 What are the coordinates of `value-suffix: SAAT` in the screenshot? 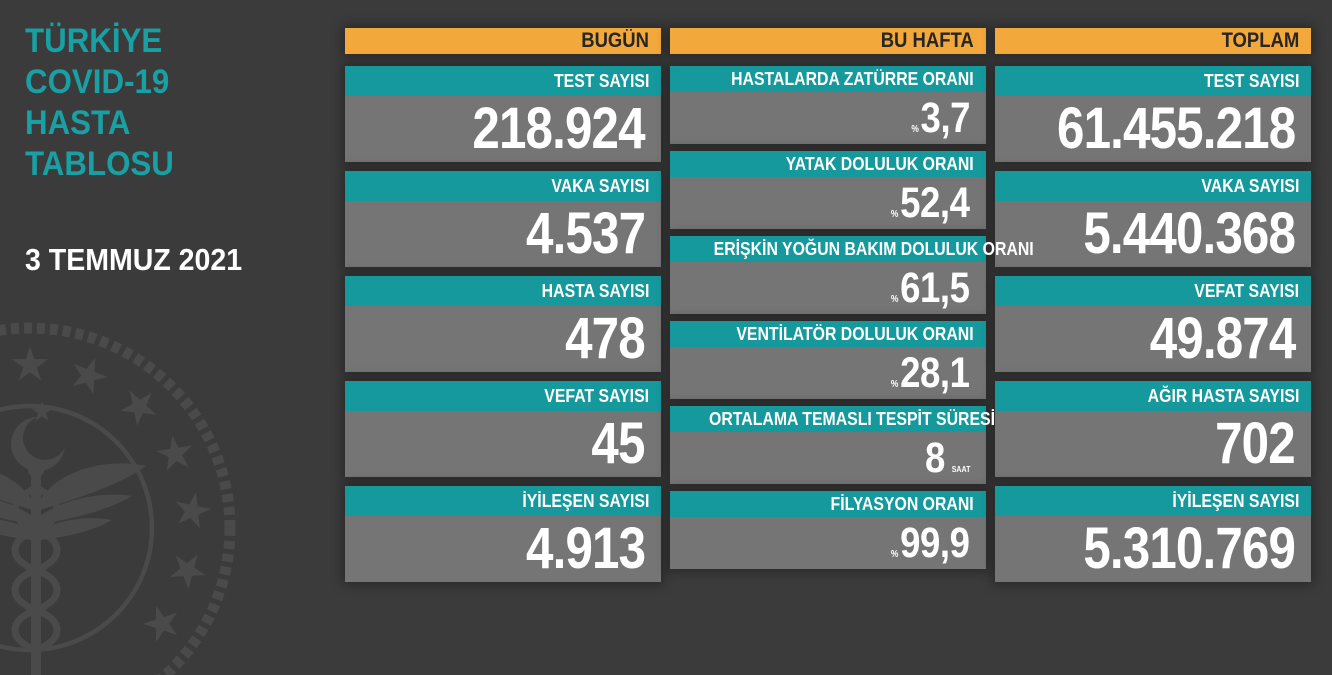 It's located at (960, 469).